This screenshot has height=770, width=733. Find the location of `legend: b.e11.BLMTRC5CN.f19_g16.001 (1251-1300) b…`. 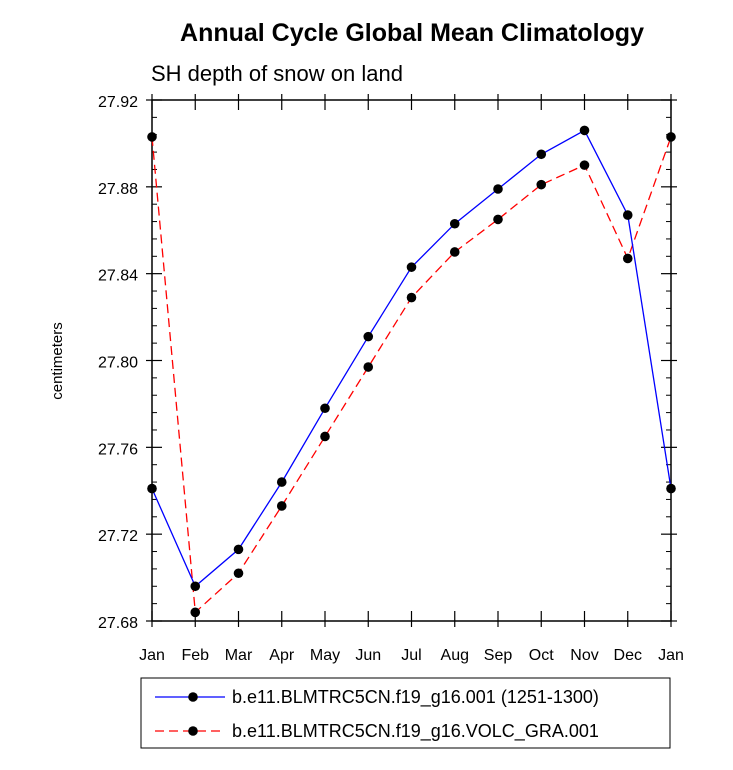

legend: b.e11.BLMTRC5CN.f19_g16.001 (1251-1300) b… is located at coordinates (405, 713).